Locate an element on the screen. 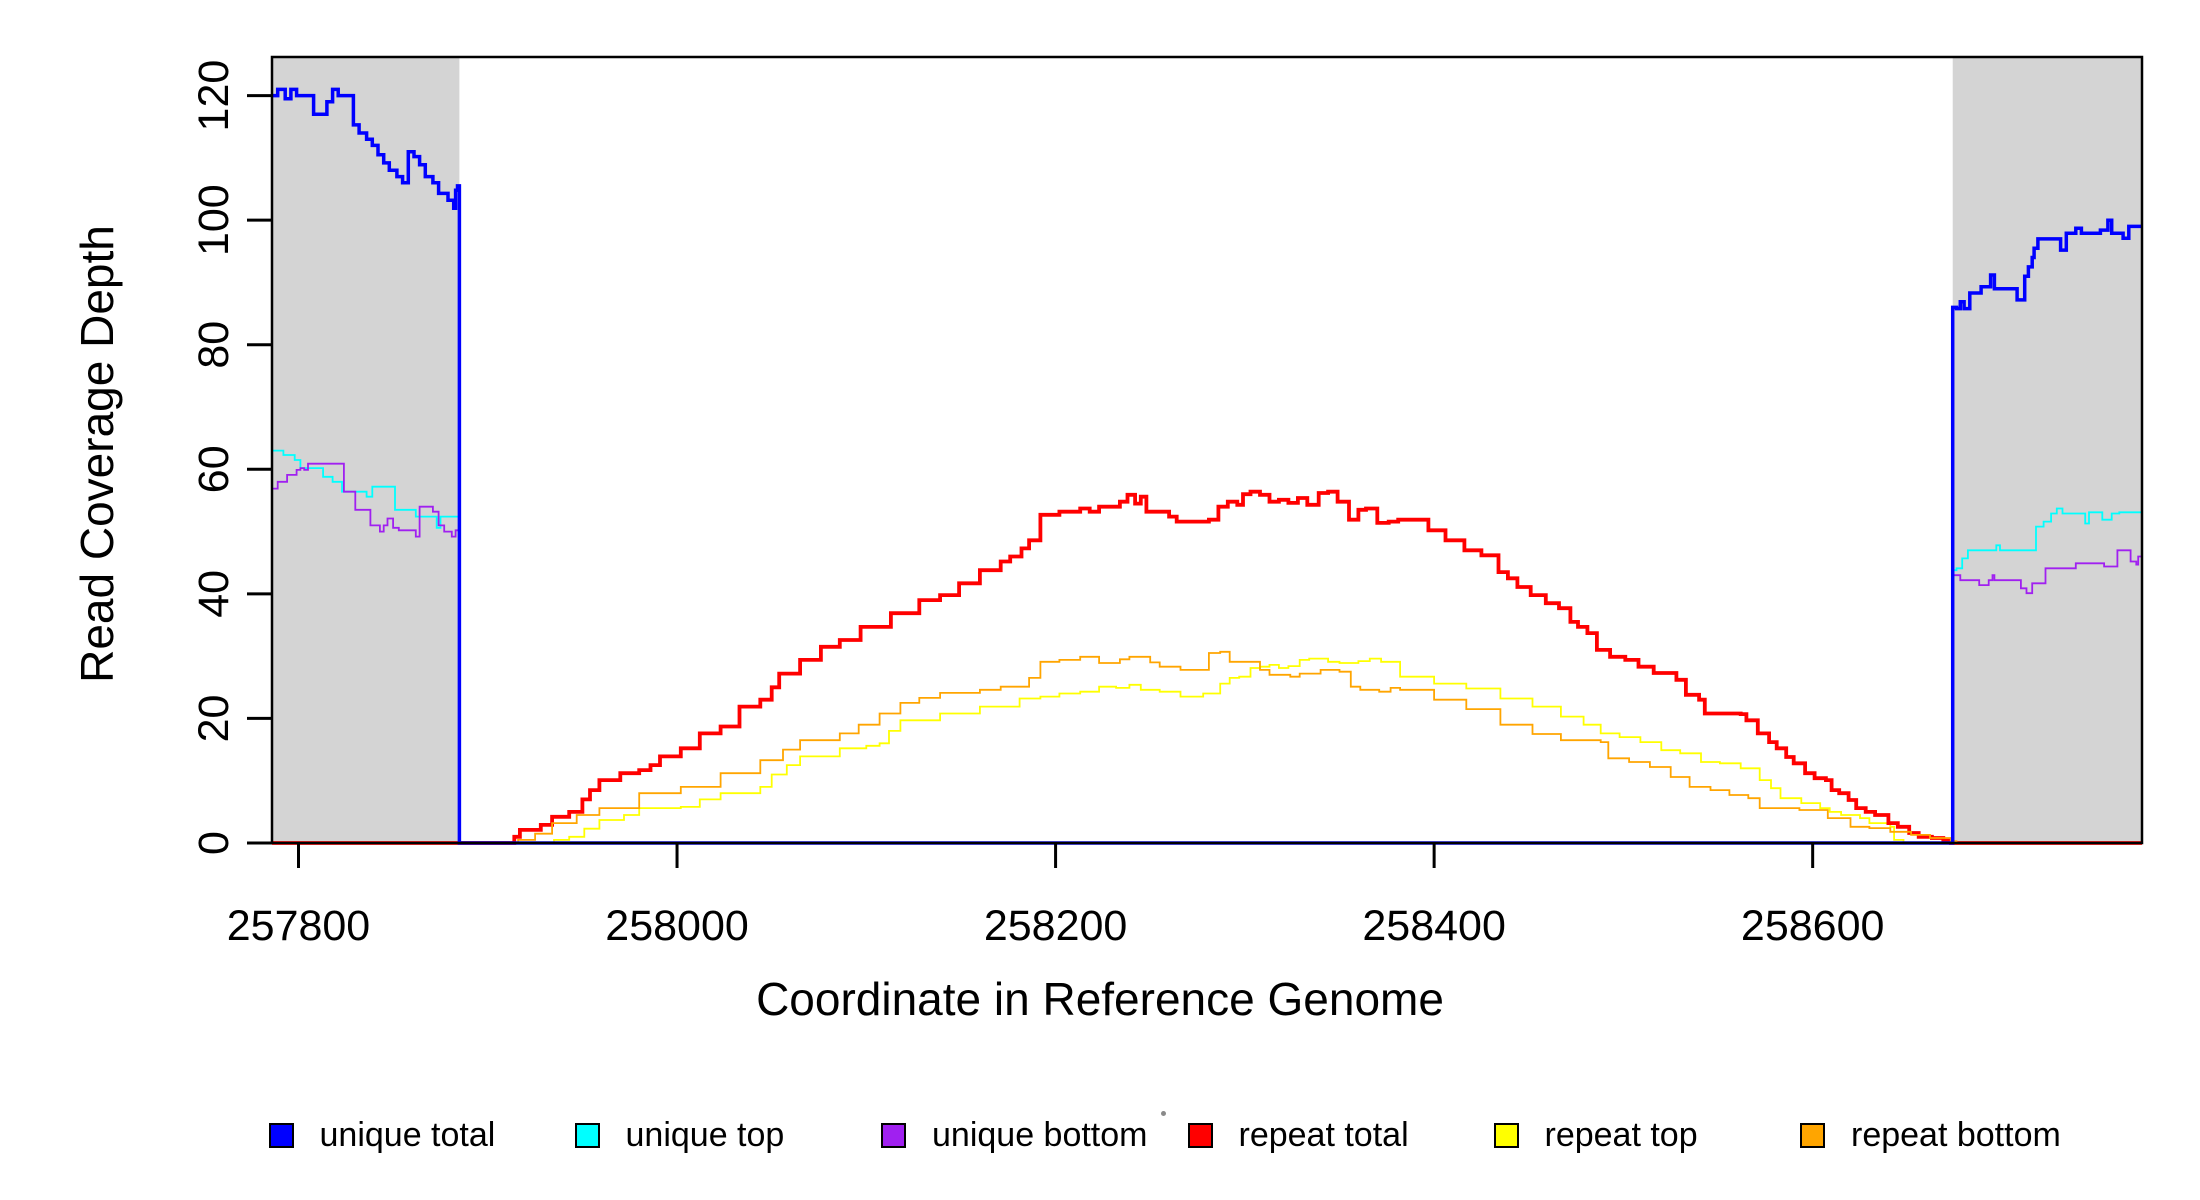 This screenshot has width=2200, height=1200. legend-label: repeat total is located at coordinates (1323, 1134).